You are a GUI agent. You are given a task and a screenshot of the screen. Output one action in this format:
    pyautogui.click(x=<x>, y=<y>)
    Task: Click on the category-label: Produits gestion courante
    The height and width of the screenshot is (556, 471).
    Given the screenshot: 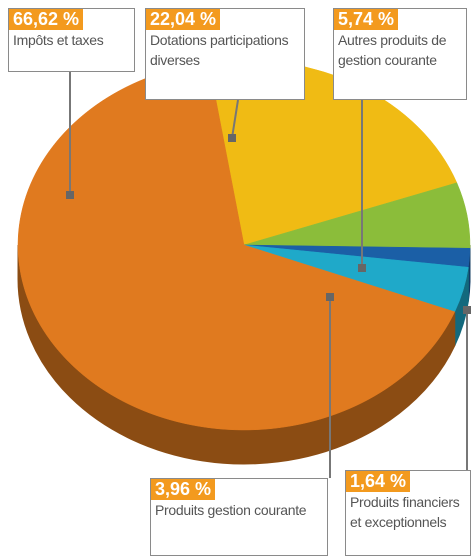 What is the action you would take?
    pyautogui.click(x=231, y=510)
    